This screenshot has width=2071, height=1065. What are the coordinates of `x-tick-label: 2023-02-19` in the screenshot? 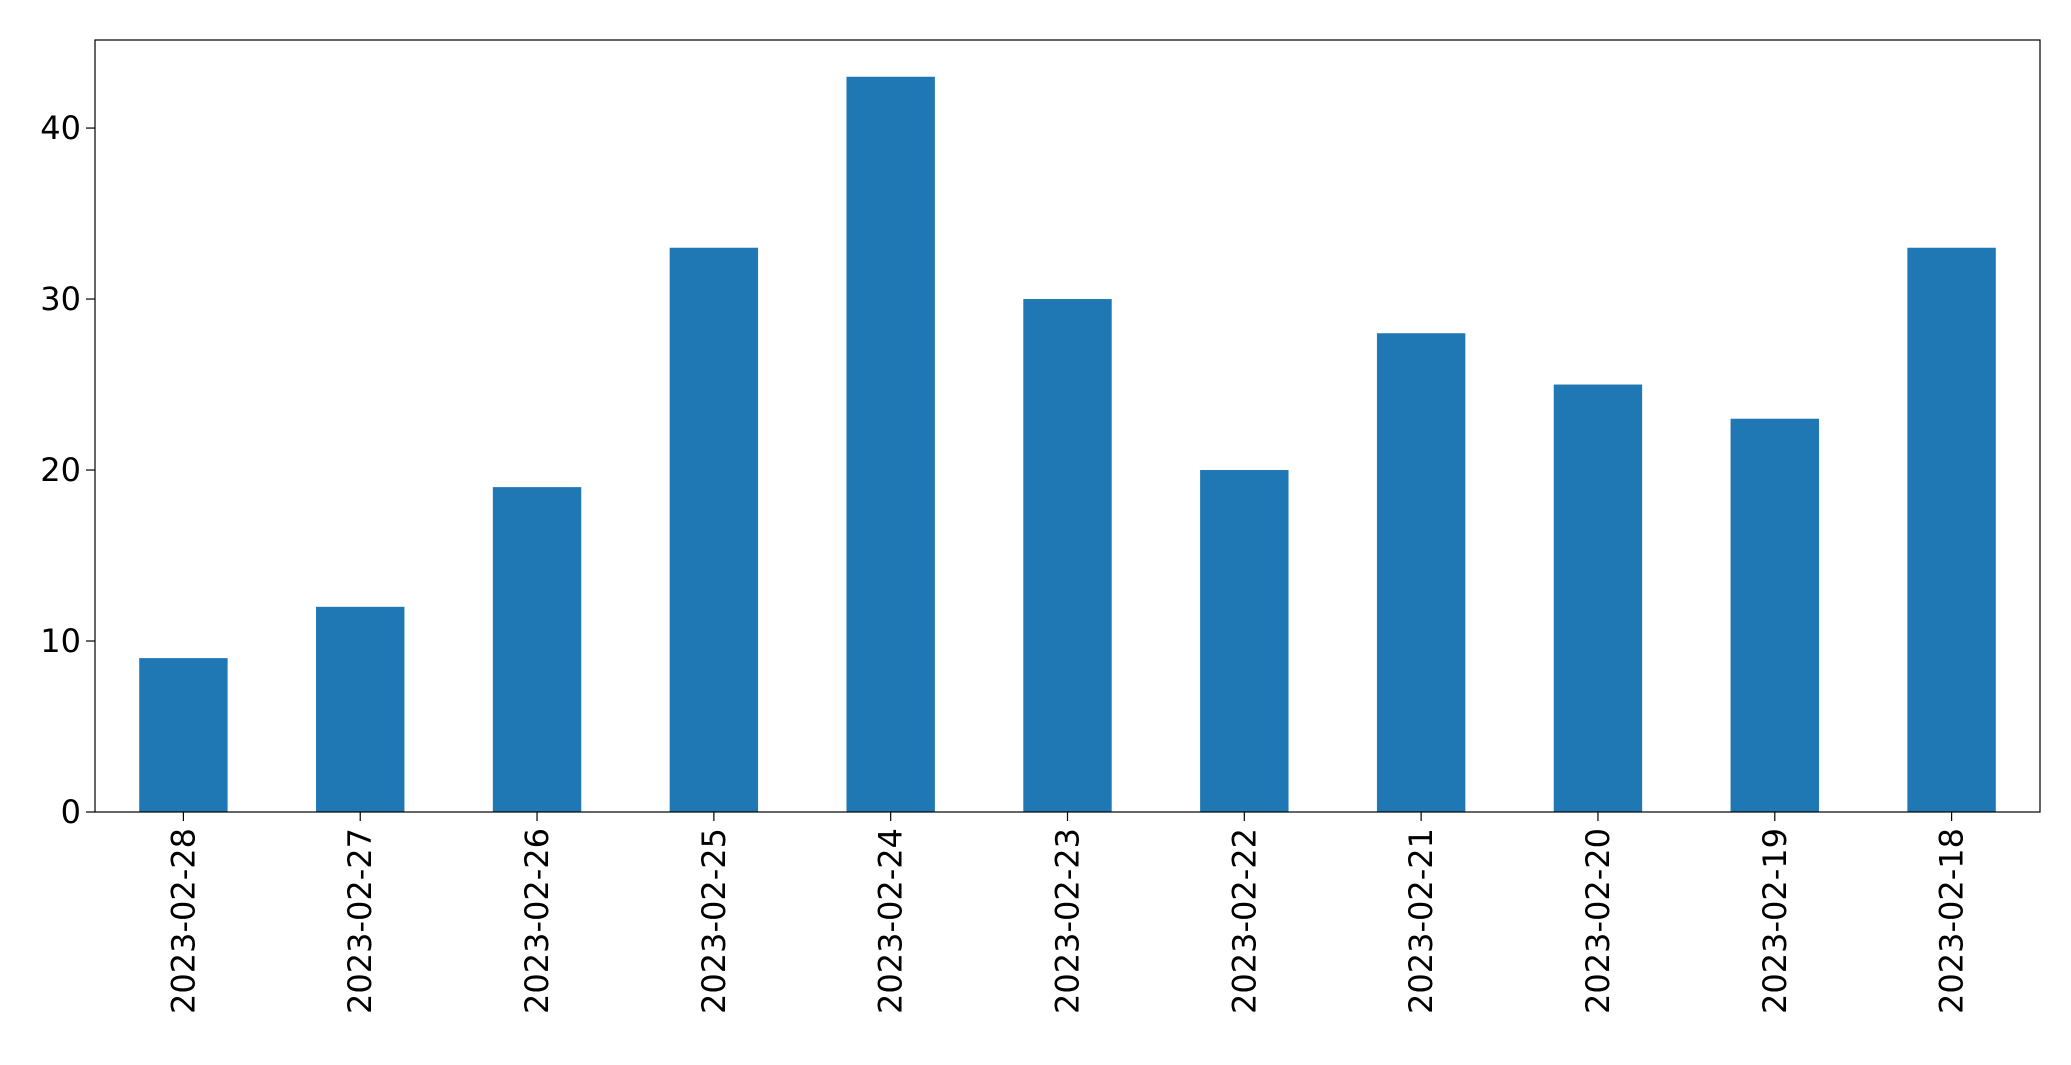 It's located at (1775, 921).